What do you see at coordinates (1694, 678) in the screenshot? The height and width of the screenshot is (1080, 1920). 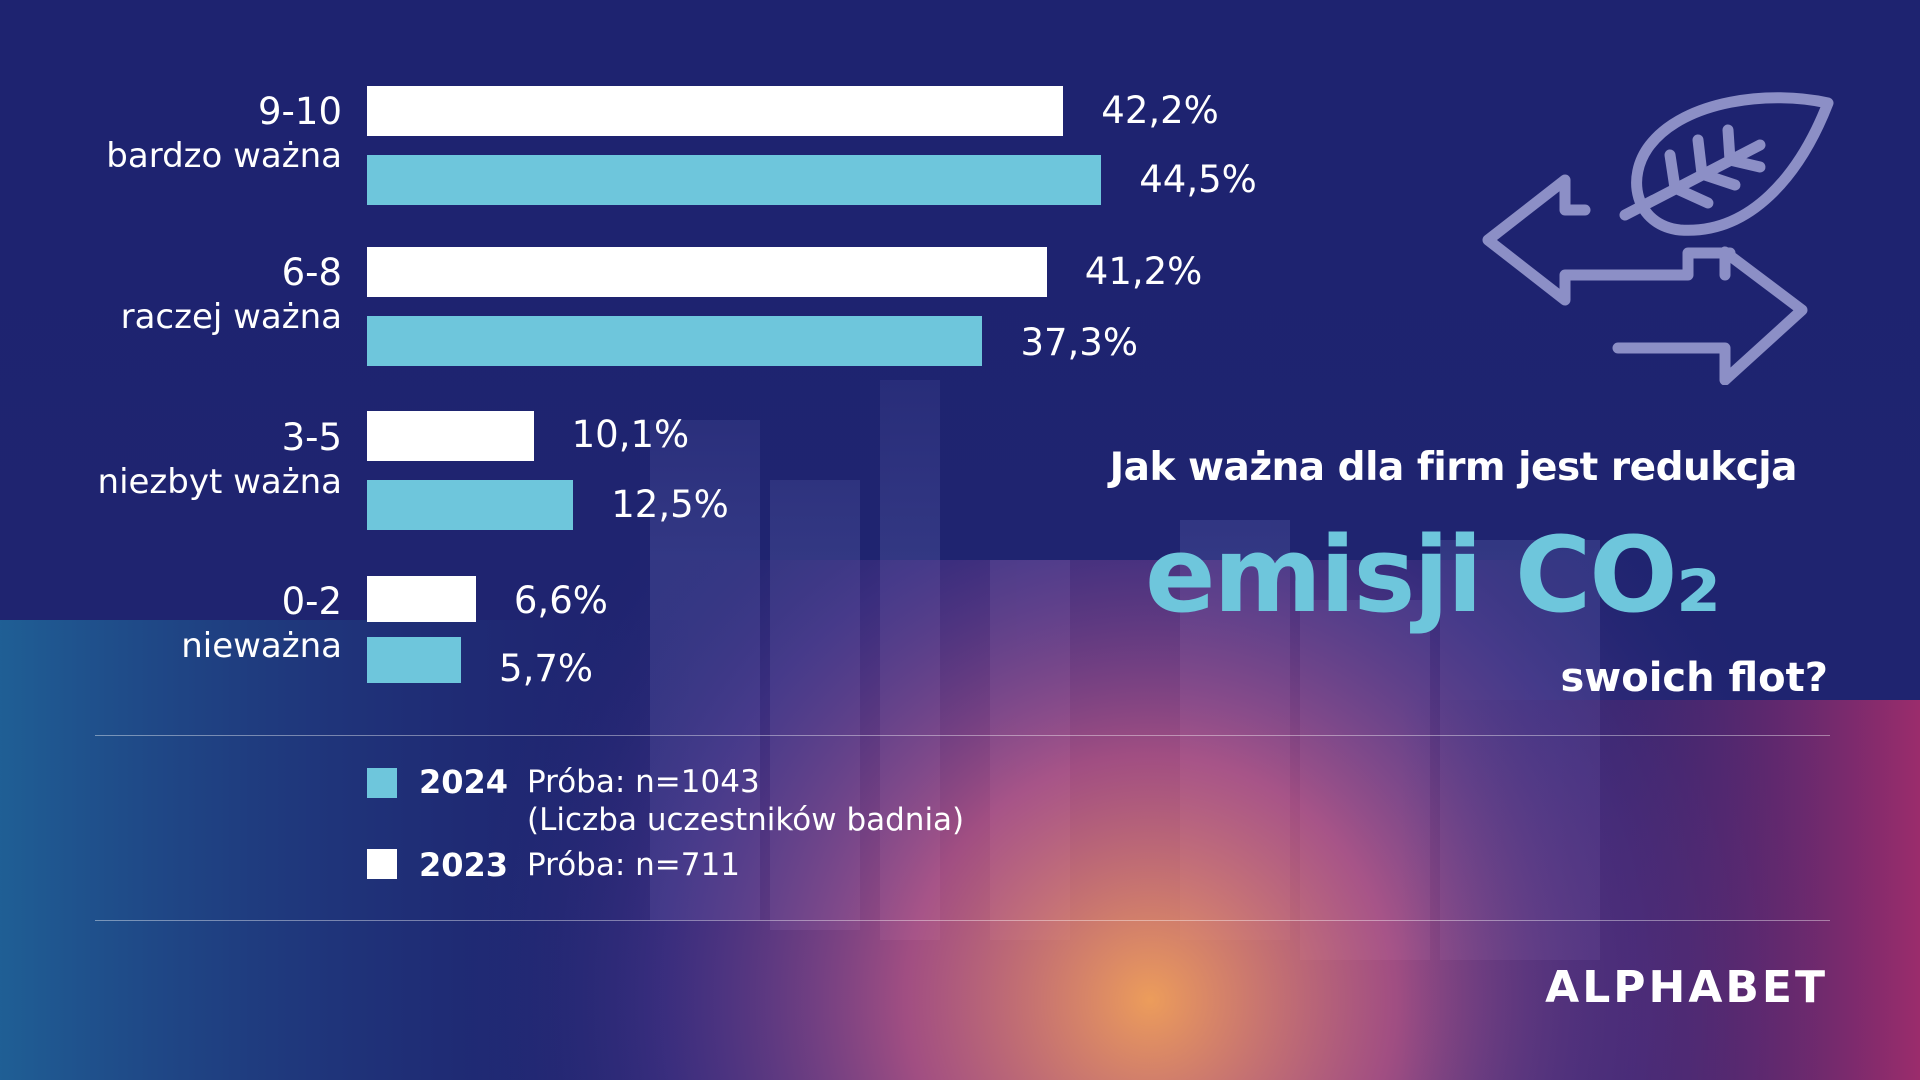 I see `chart-title-line3: swoich flot?` at bounding box center [1694, 678].